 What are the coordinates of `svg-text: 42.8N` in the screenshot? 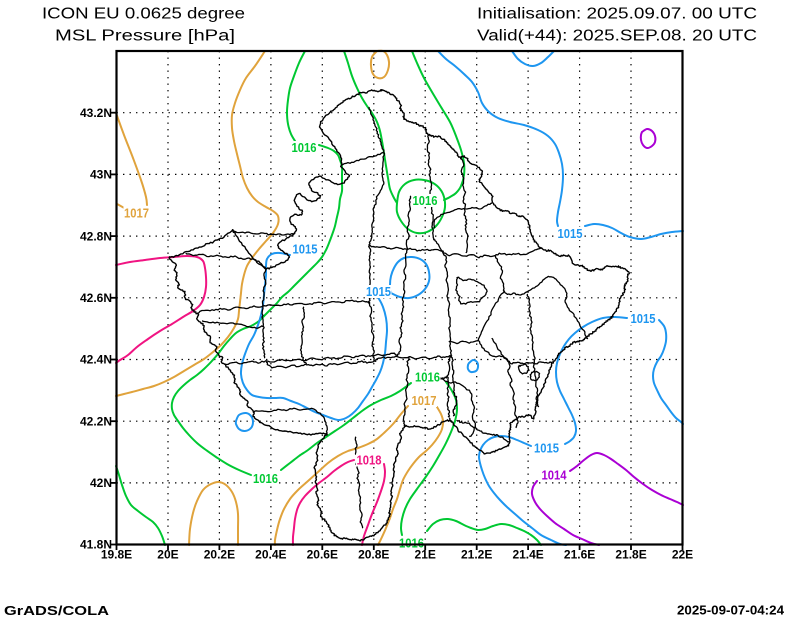 It's located at (96, 236).